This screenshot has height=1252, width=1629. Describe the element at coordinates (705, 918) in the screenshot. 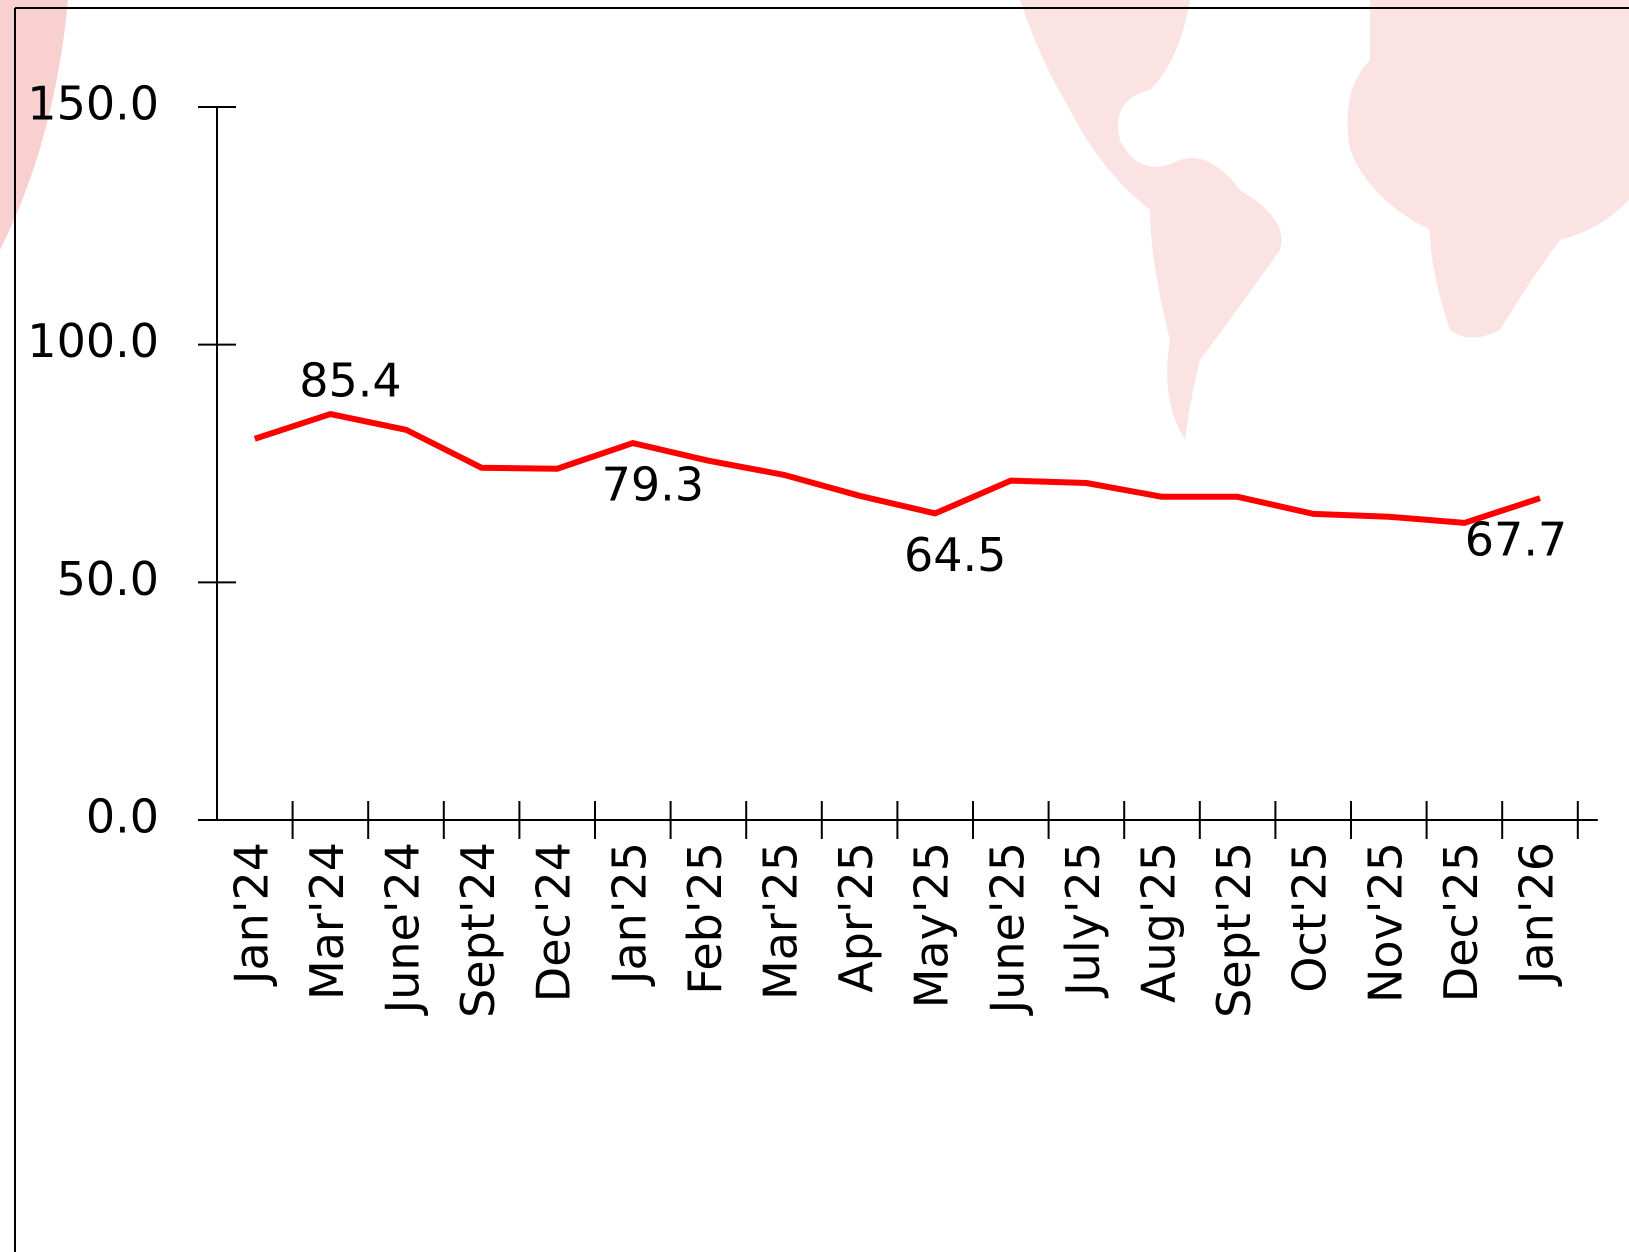

I see `x-tick-label: Feb'25` at that location.